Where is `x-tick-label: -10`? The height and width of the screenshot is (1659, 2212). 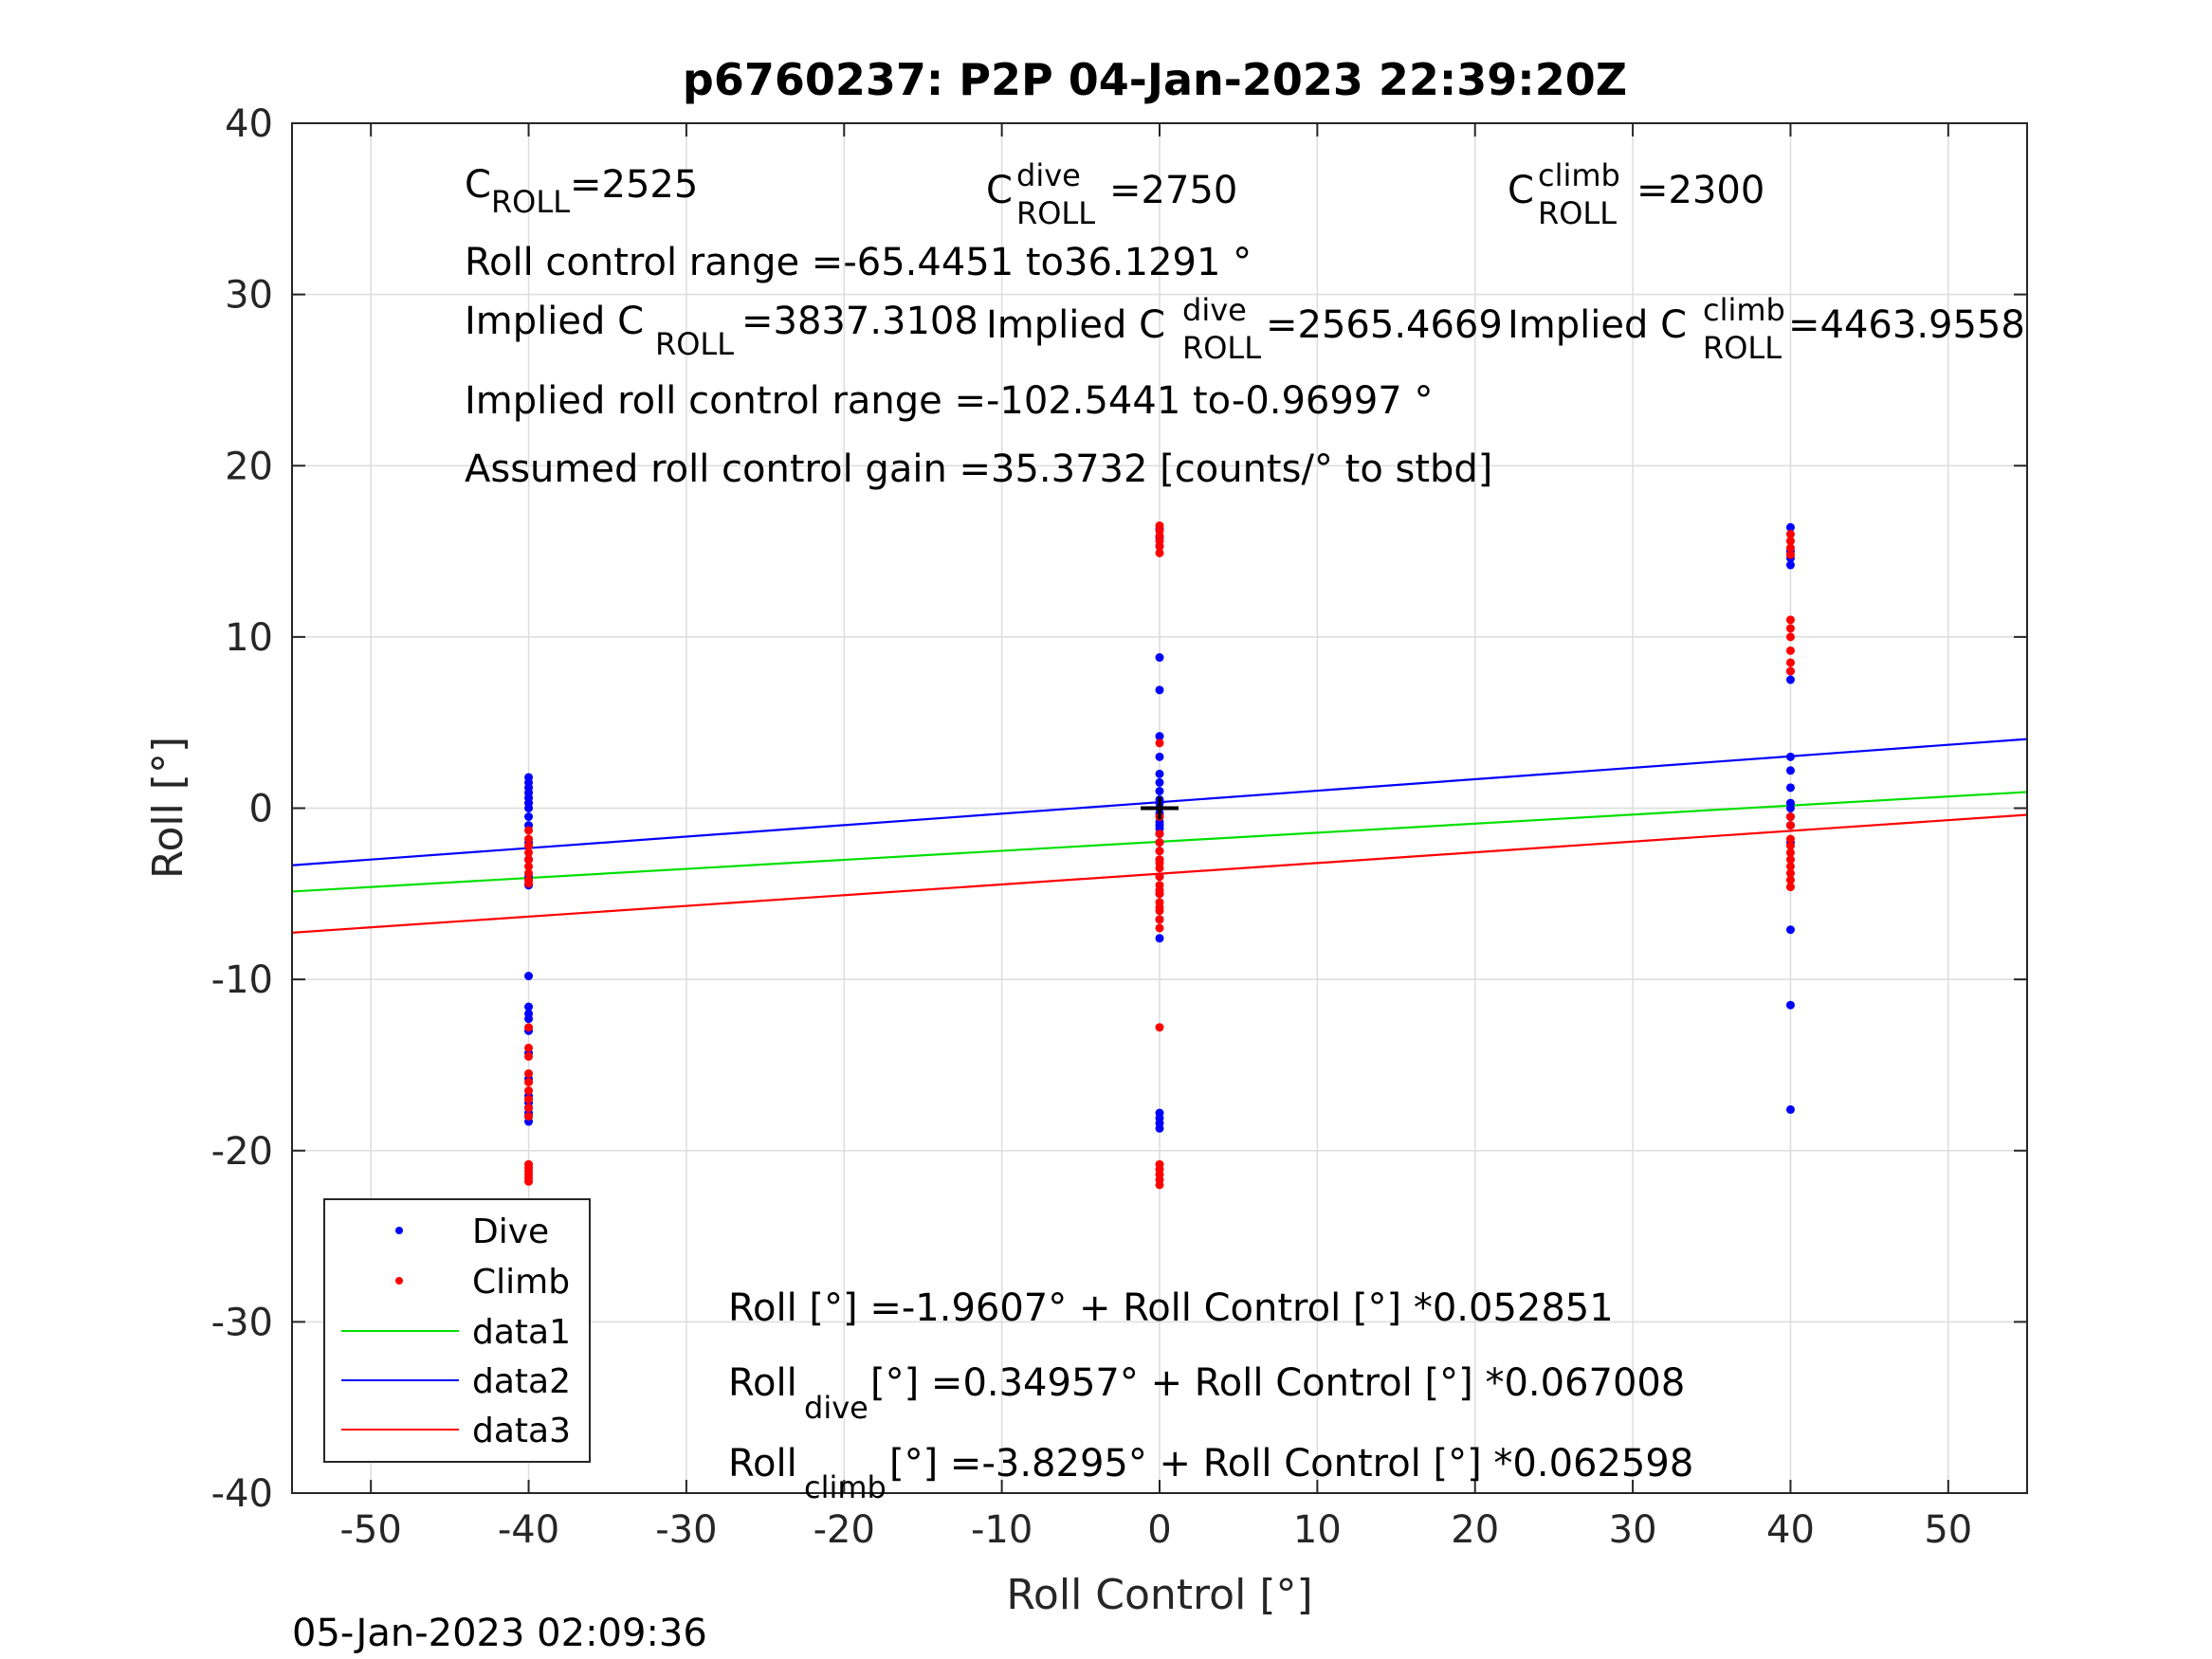 x-tick-label: -10 is located at coordinates (1002, 1530).